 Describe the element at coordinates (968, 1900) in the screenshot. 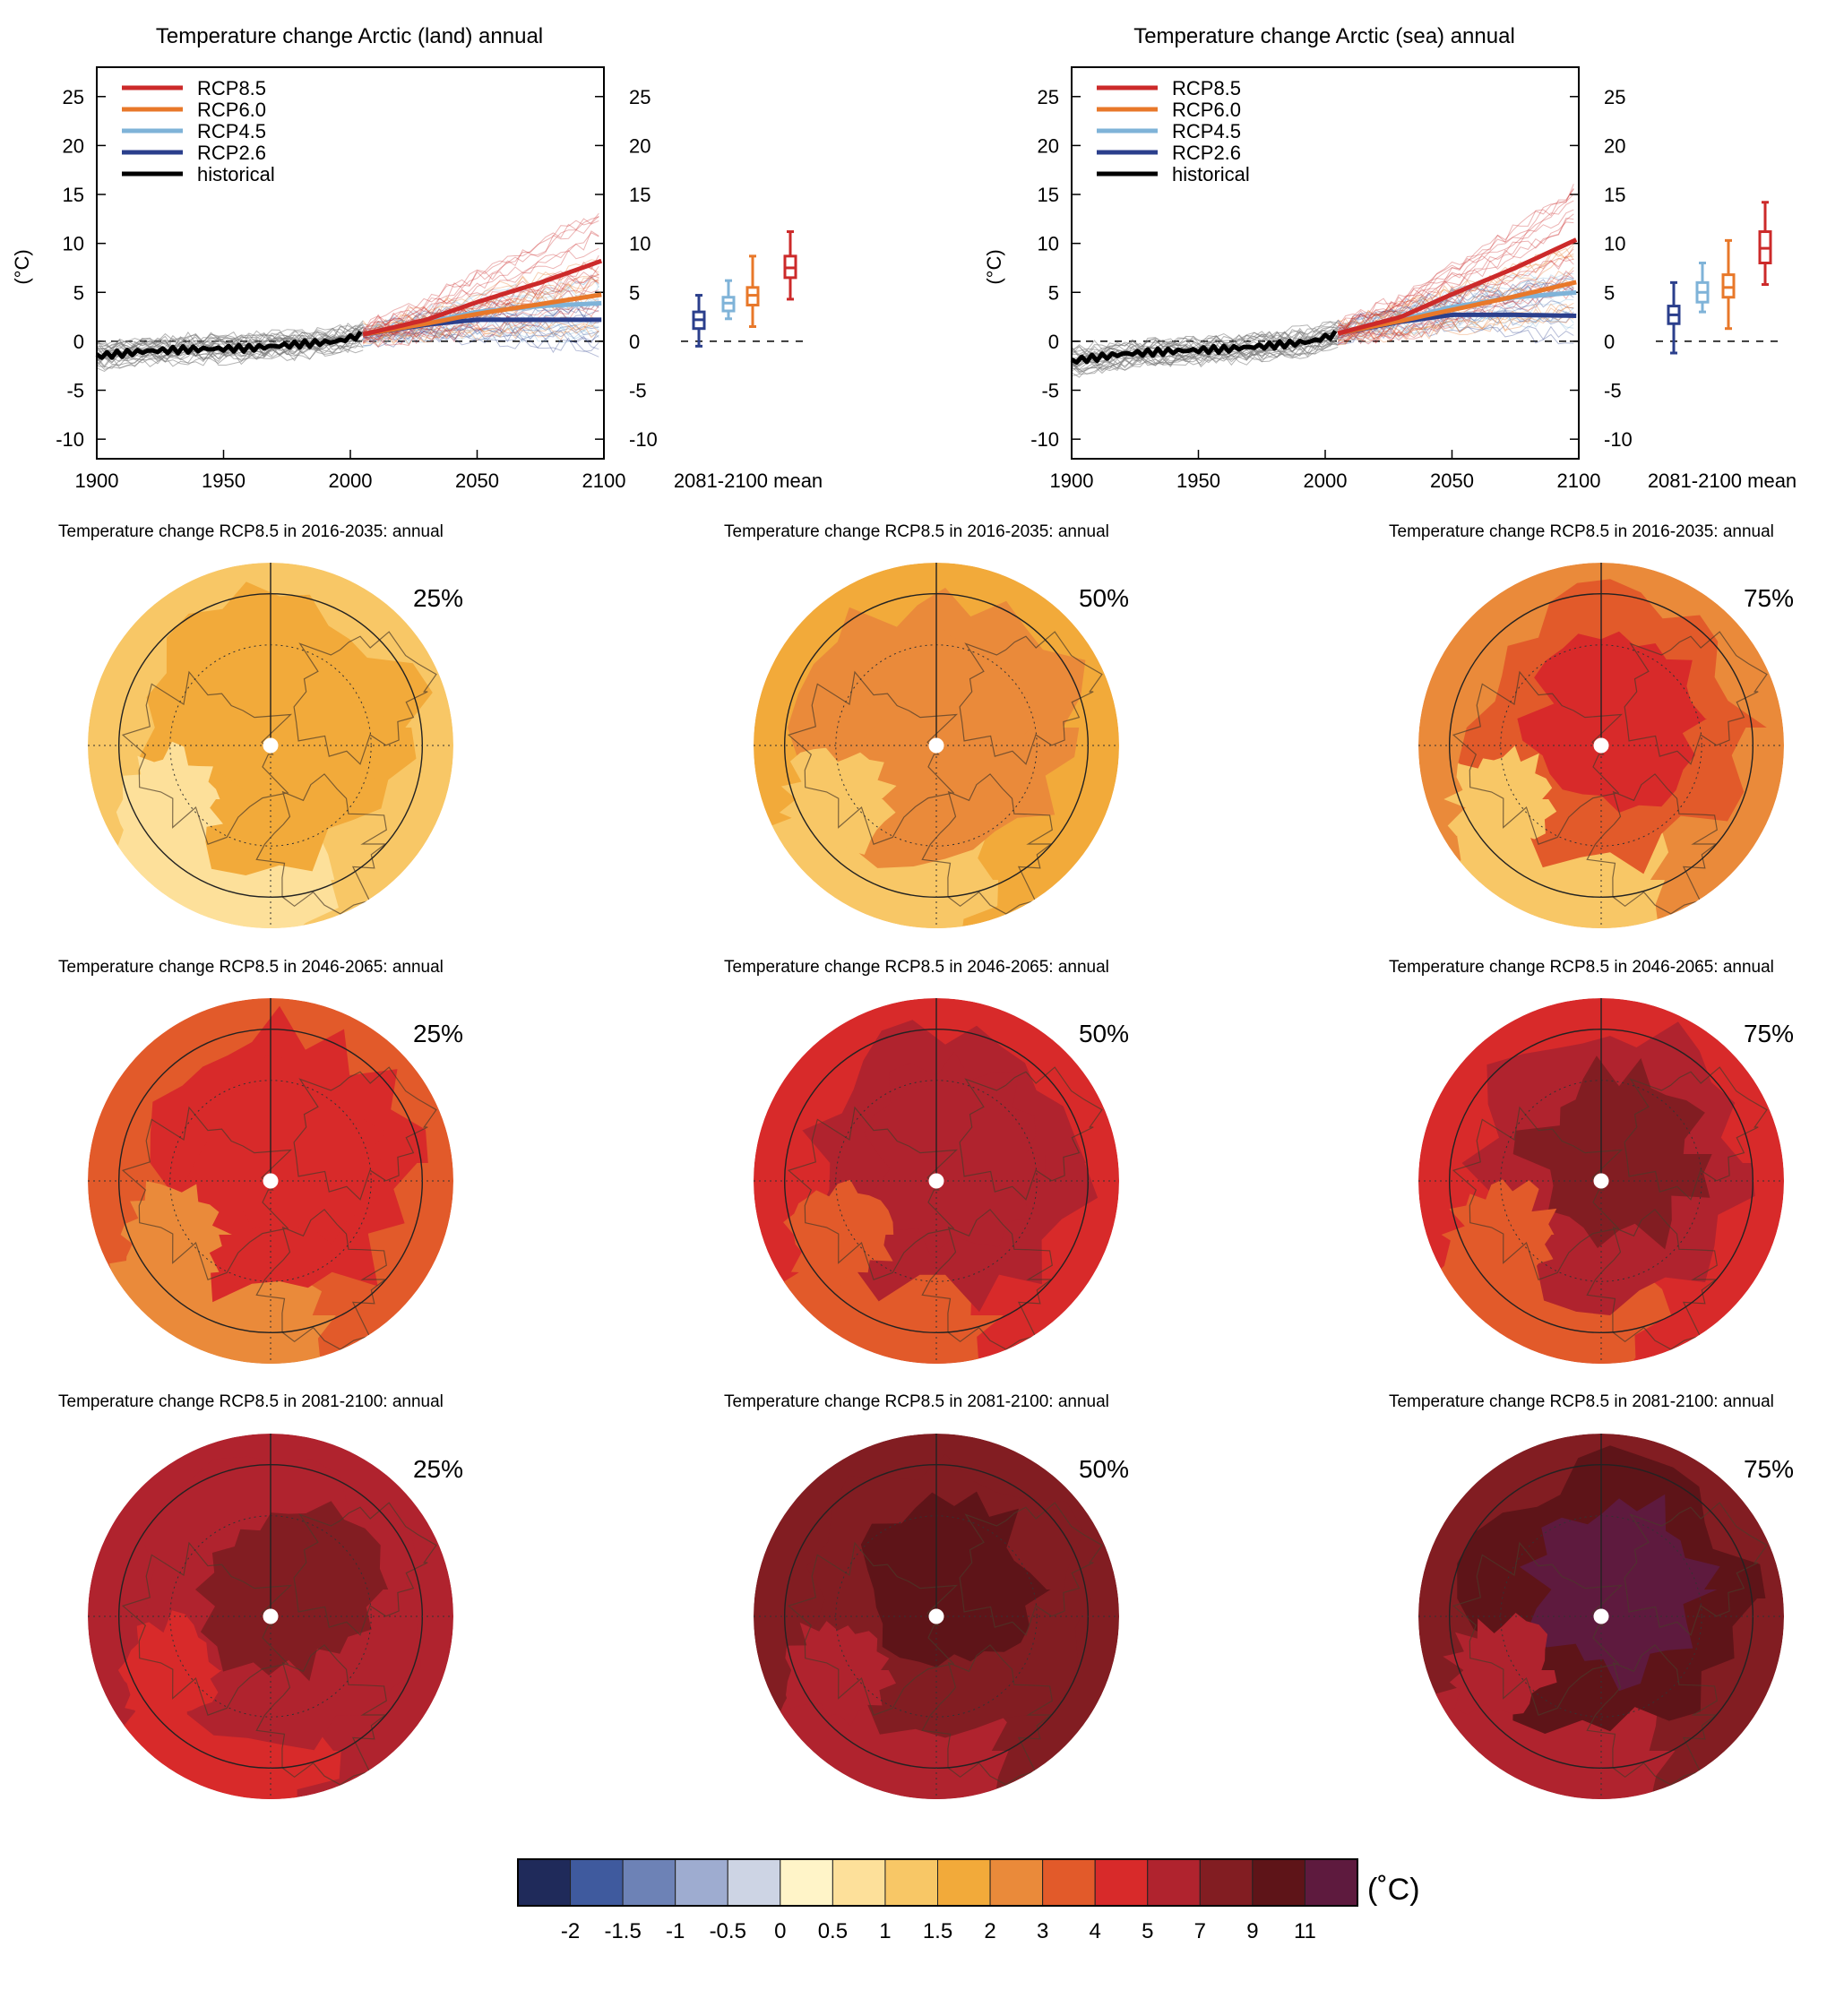

I see `colorbar: (˚C) -2 -1.5 -1 -0.5 0 0.5 1 1.5 2 3 4 5 7 9 11` at that location.